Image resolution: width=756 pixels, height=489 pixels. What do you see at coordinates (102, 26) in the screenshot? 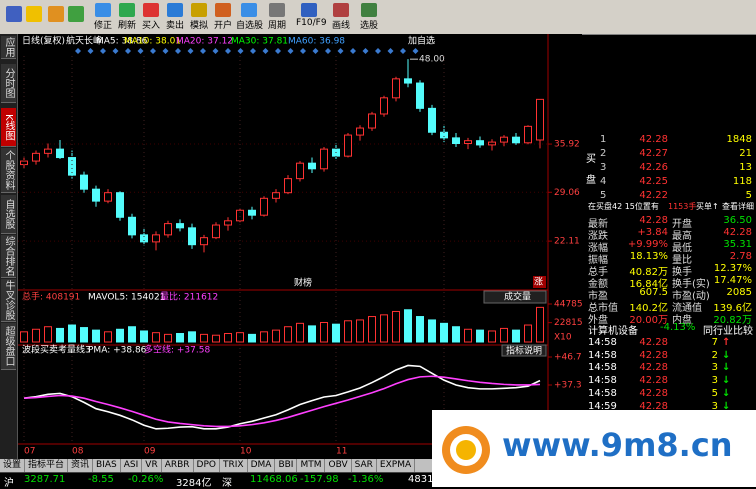
I see `toolbar-label: 修正` at bounding box center [102, 26].